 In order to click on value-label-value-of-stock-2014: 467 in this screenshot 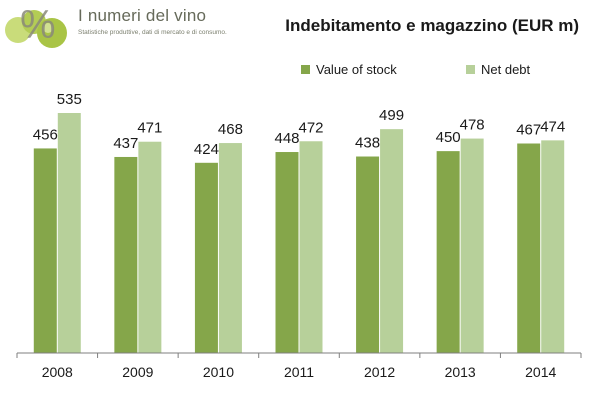, I will do `click(528, 130)`.